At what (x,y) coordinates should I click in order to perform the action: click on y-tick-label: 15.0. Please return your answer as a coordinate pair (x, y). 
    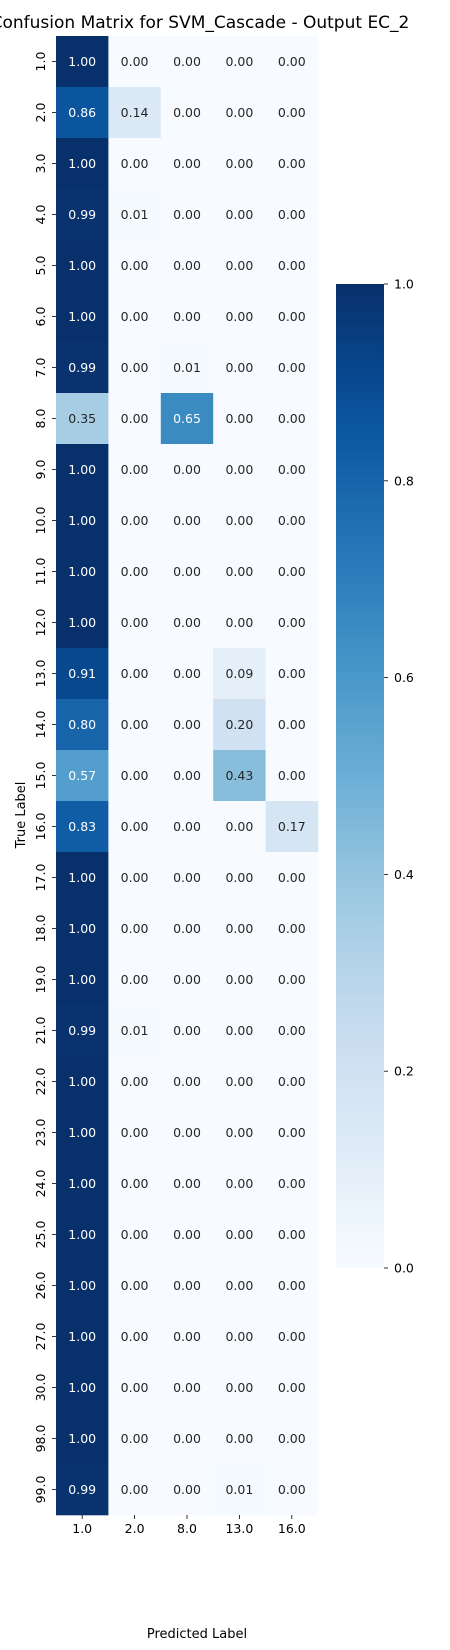
    Looking at the image, I should click on (40, 776).